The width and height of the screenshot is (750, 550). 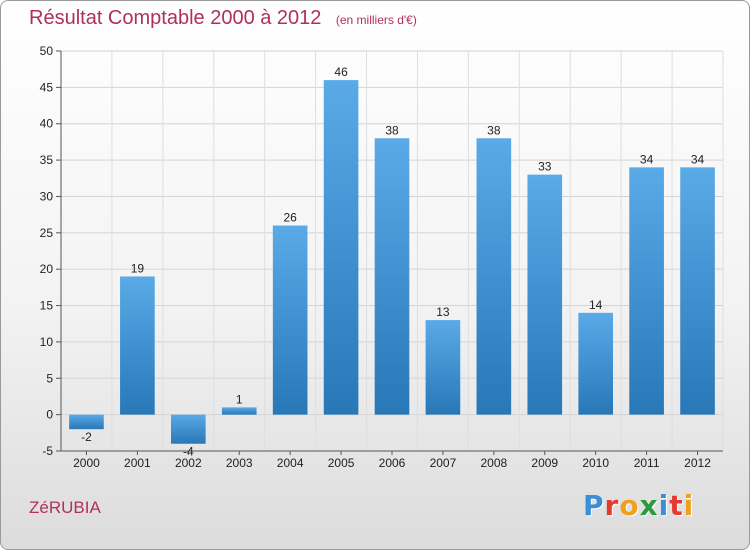 I want to click on bar-2003, so click(x=239, y=411).